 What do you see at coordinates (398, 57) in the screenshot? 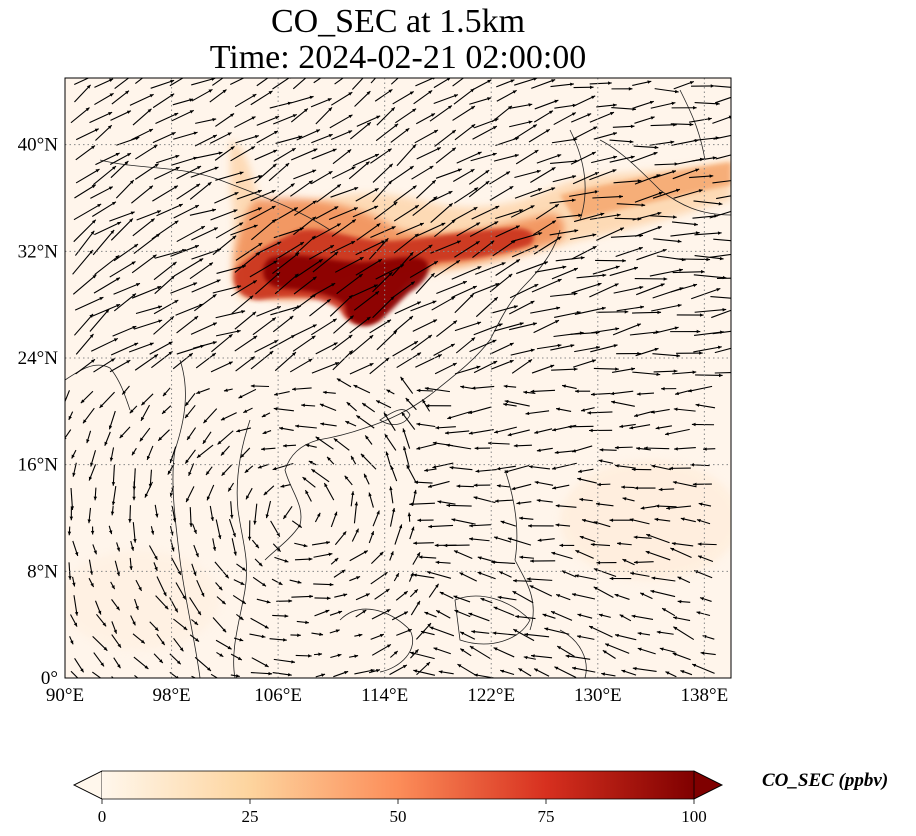
I see `map-title-line2: Time: 2024-02-21 02:00:00` at bounding box center [398, 57].